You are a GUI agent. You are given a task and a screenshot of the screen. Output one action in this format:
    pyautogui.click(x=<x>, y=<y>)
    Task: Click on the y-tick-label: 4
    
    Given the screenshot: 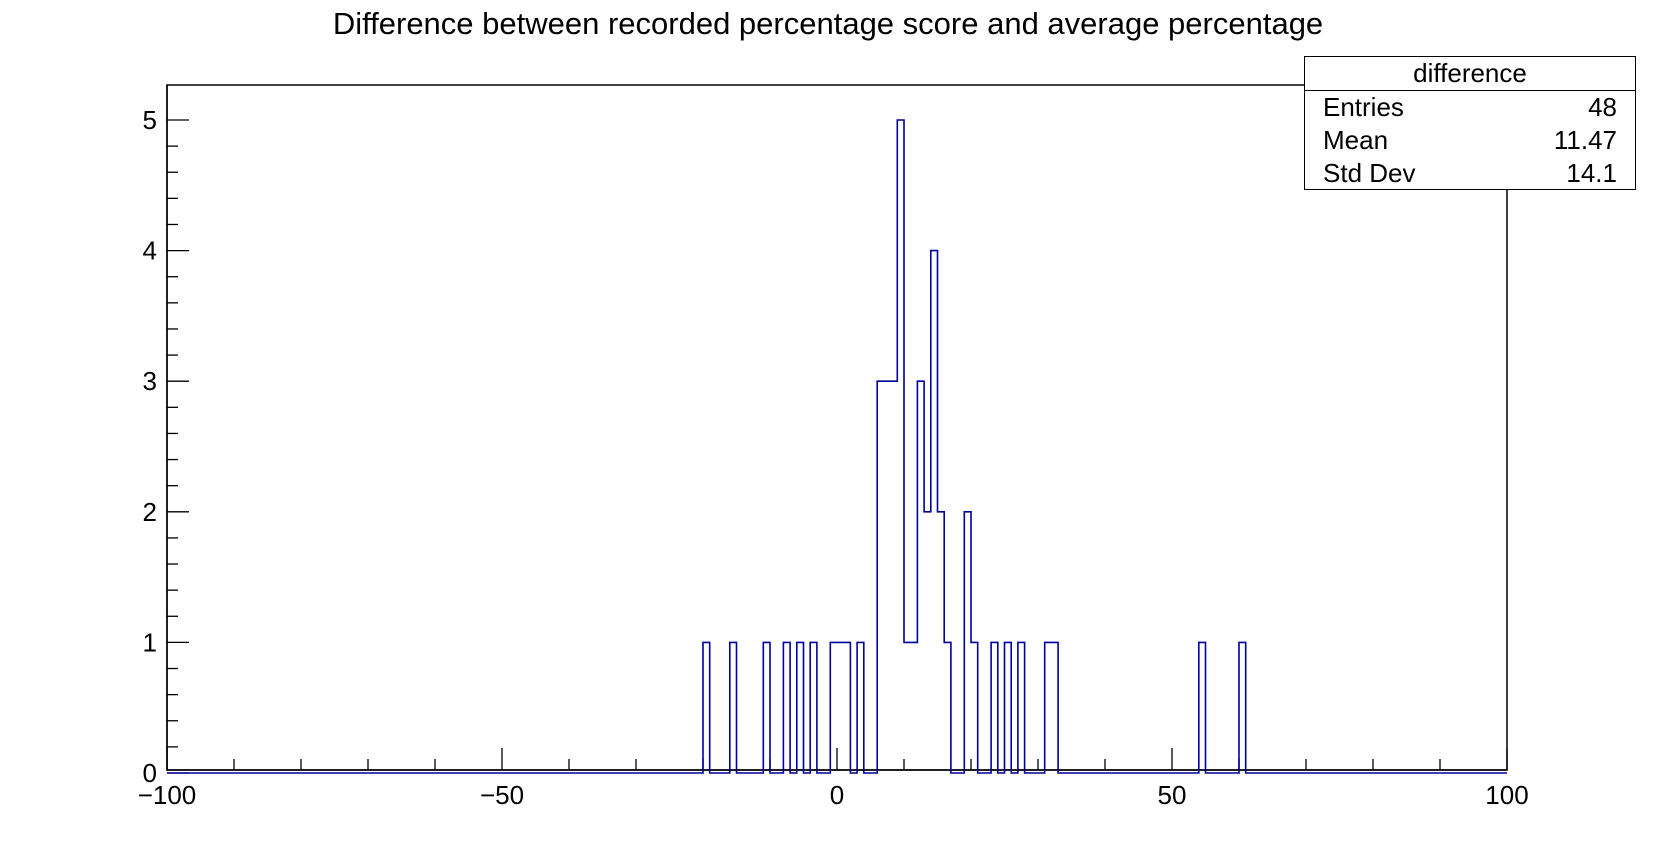 What is the action you would take?
    pyautogui.click(x=150, y=251)
    